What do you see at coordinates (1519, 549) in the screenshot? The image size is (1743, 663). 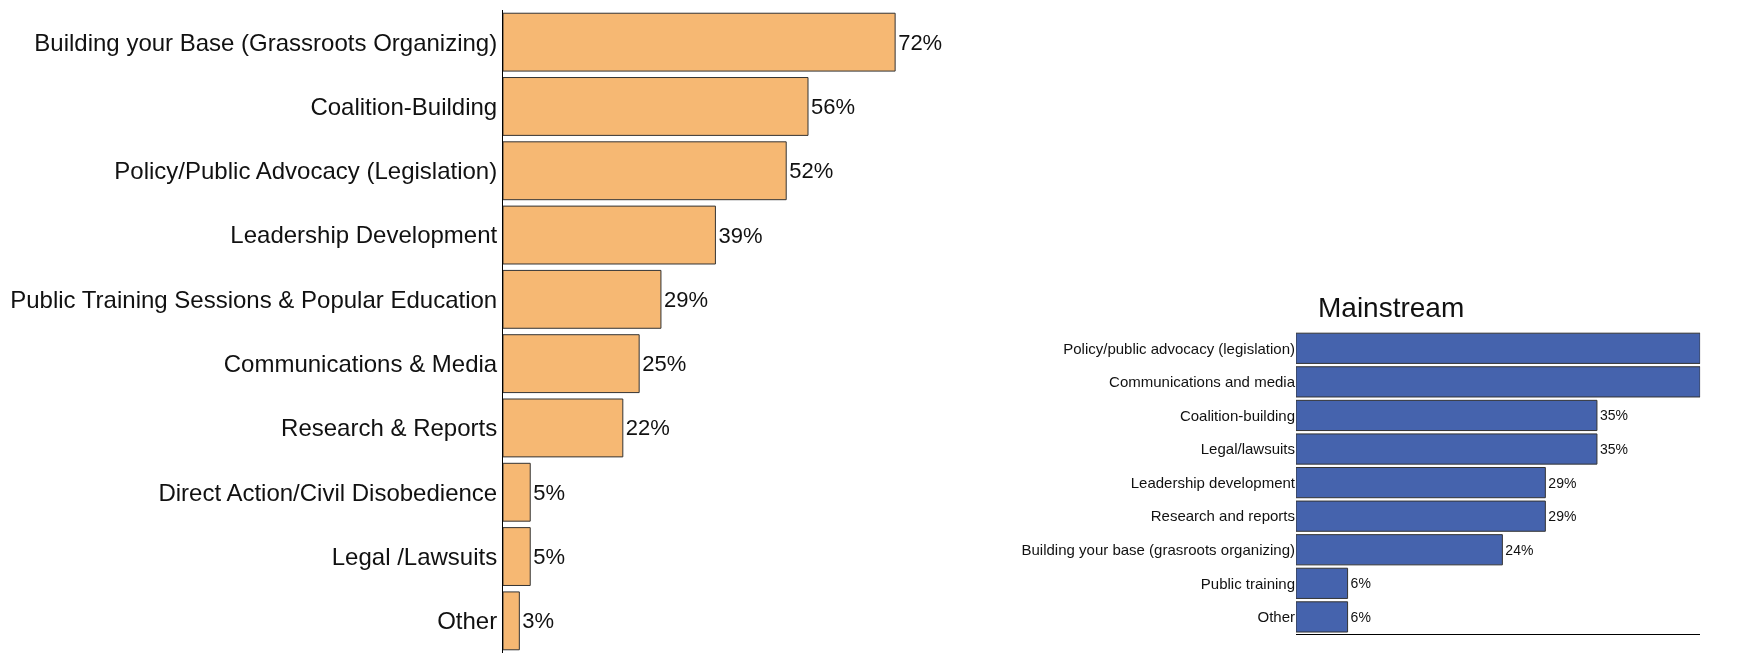 I see `data-label: 24%` at bounding box center [1519, 549].